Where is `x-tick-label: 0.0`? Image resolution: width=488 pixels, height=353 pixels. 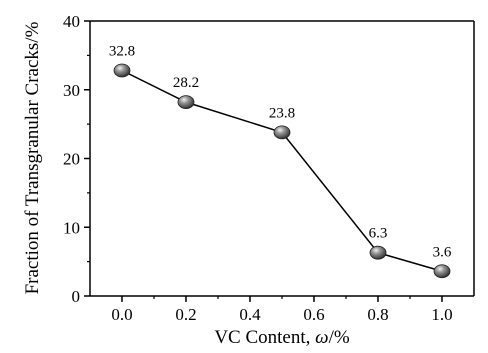 x-tick-label: 0.0 is located at coordinates (121, 314).